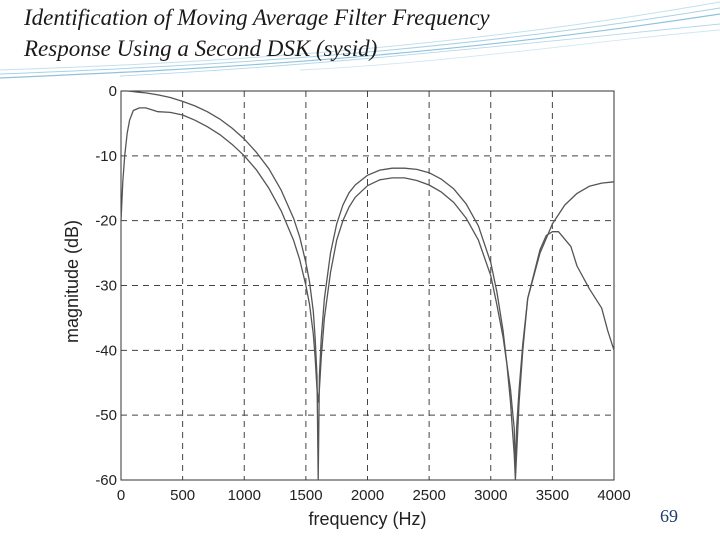 This screenshot has width=720, height=540. What do you see at coordinates (182, 495) in the screenshot?
I see `x-tick-label: 500` at bounding box center [182, 495].